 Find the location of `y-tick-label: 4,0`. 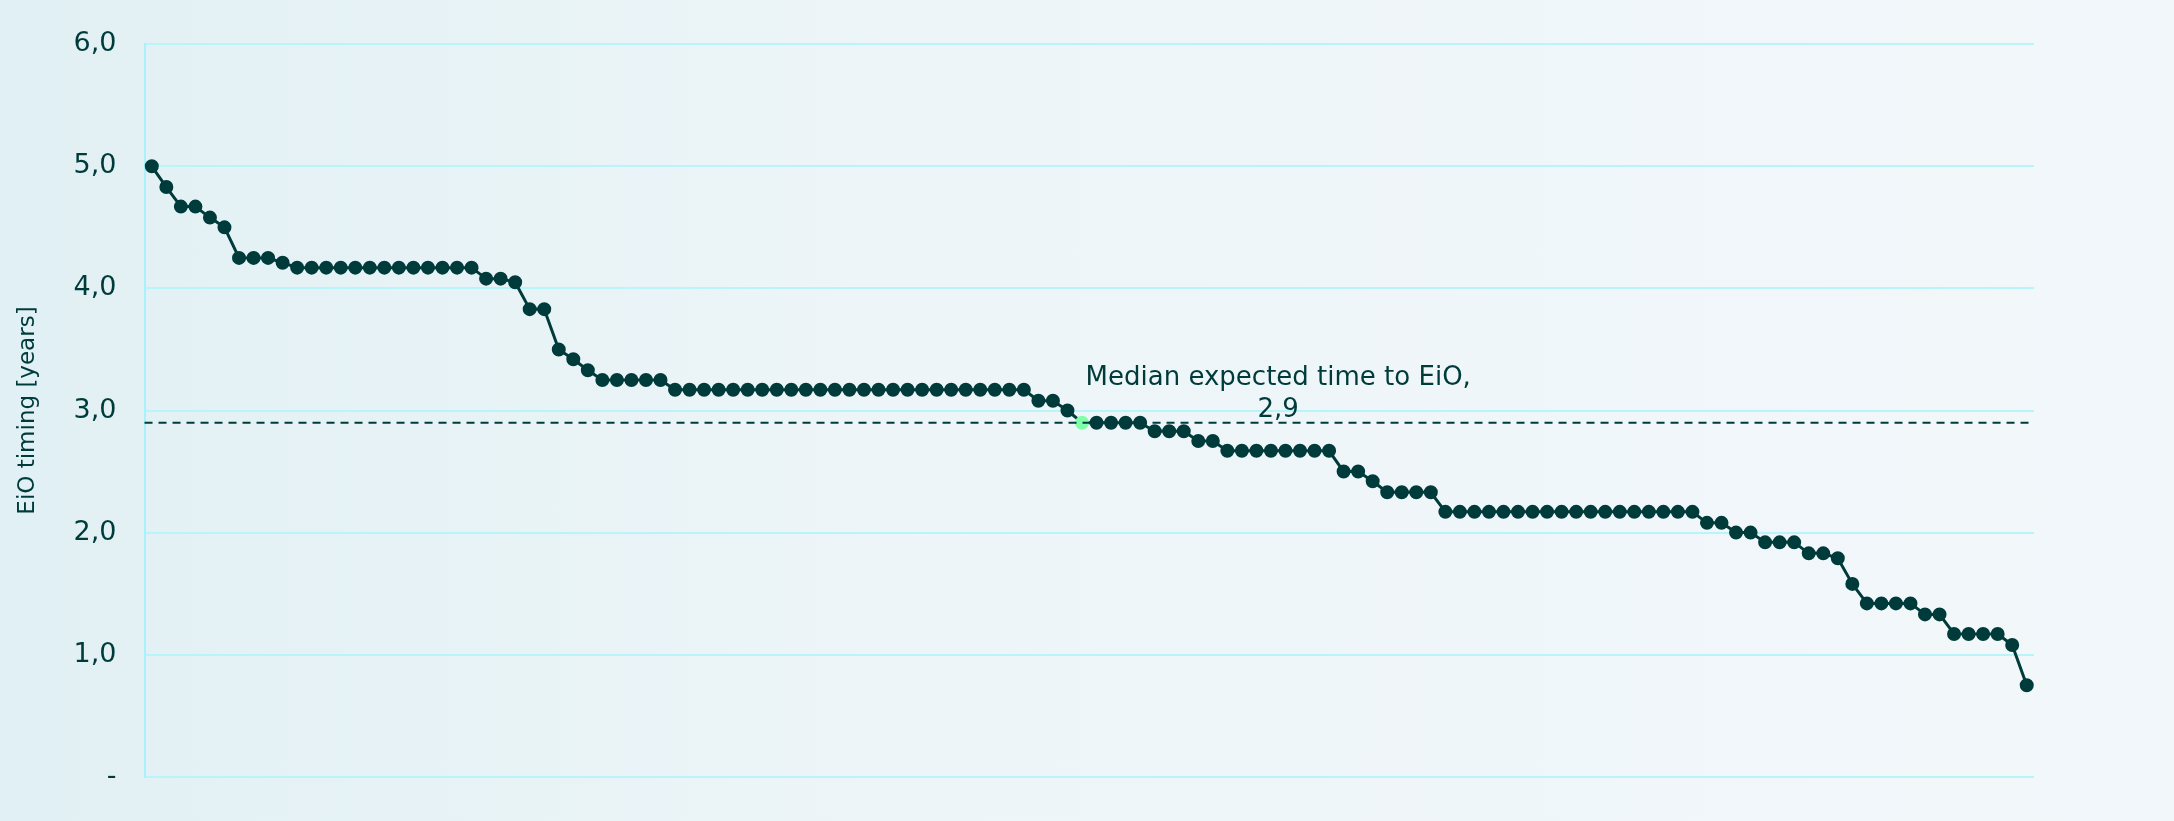

y-tick-label: 4,0 is located at coordinates (95, 286).